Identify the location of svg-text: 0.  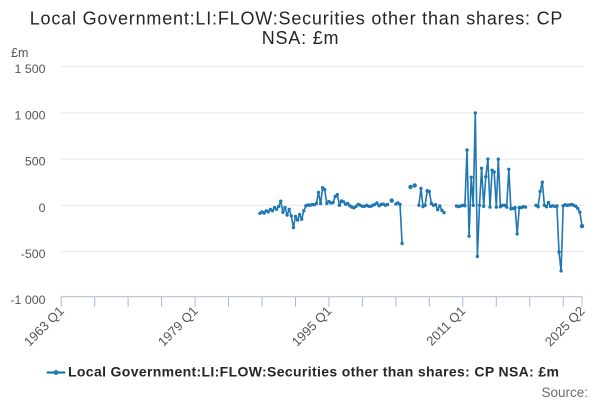
(42, 208).